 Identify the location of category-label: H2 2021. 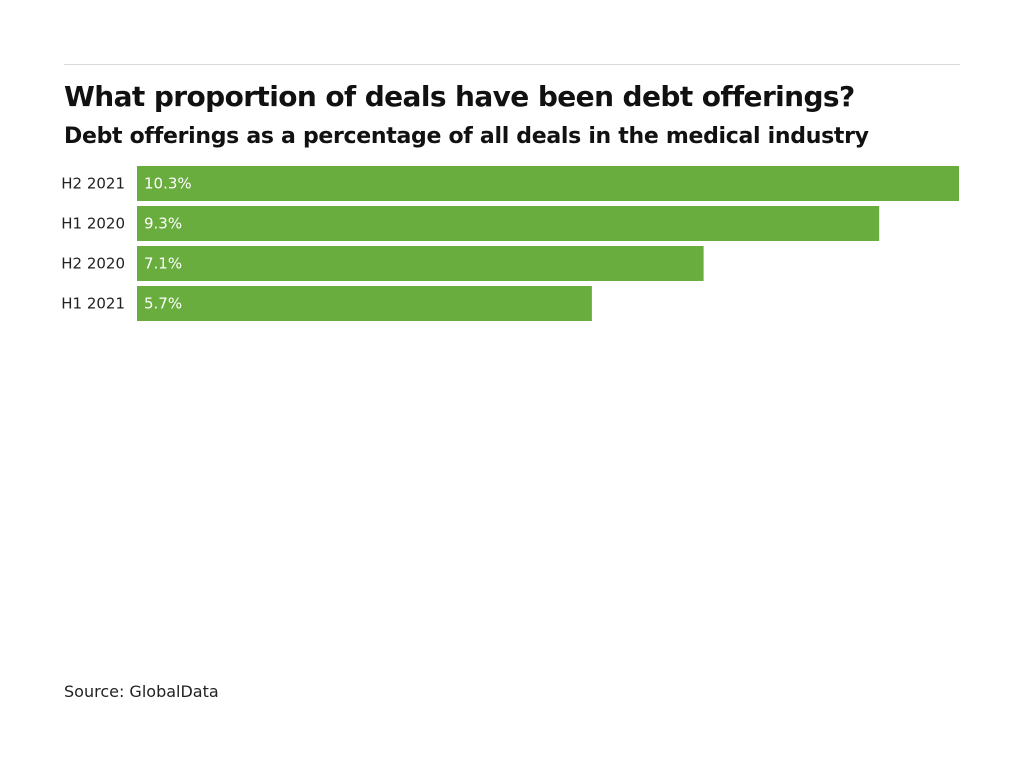
(93, 184).